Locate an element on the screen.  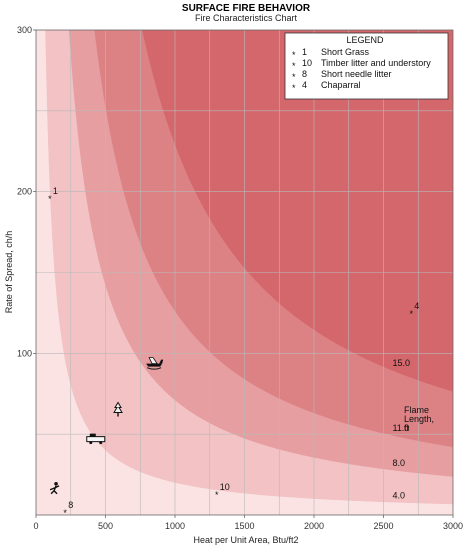
data-point-1: *1 is located at coordinates (53, 195).